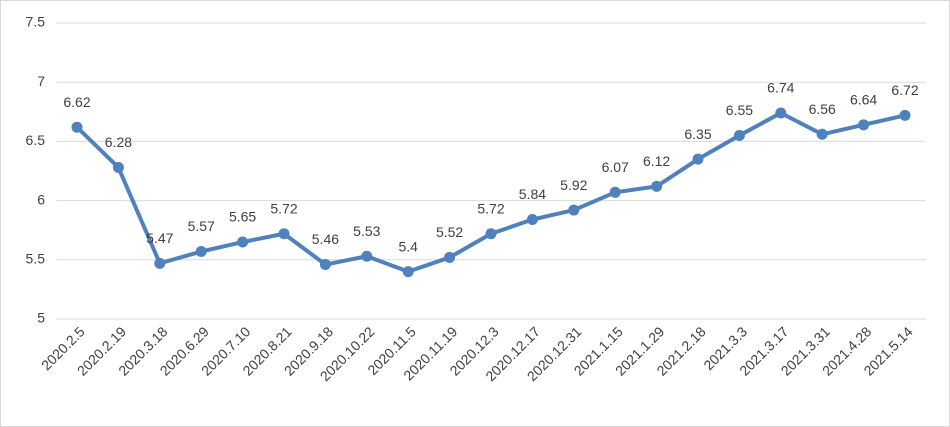 The height and width of the screenshot is (427, 950). I want to click on y-tick-label: 6.5, so click(36, 140).